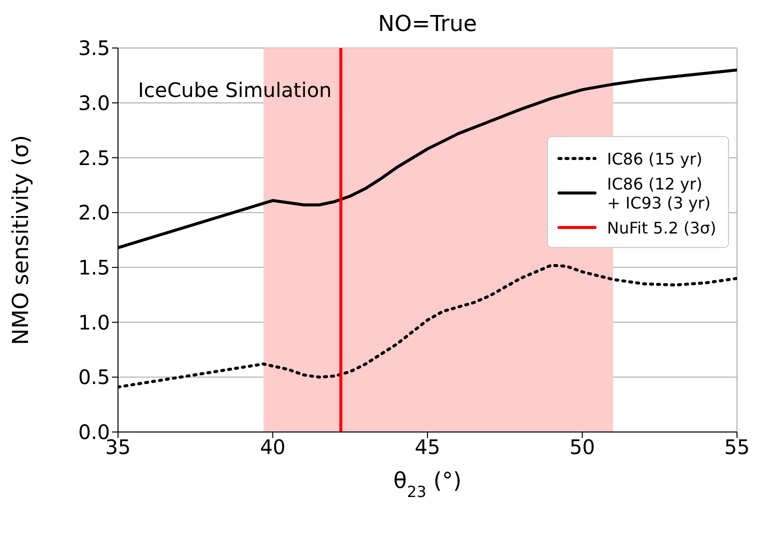 This screenshot has height=560, width=767. What do you see at coordinates (661, 227) in the screenshot?
I see `legend-label: NuFit 5.2 (3σ)` at bounding box center [661, 227].